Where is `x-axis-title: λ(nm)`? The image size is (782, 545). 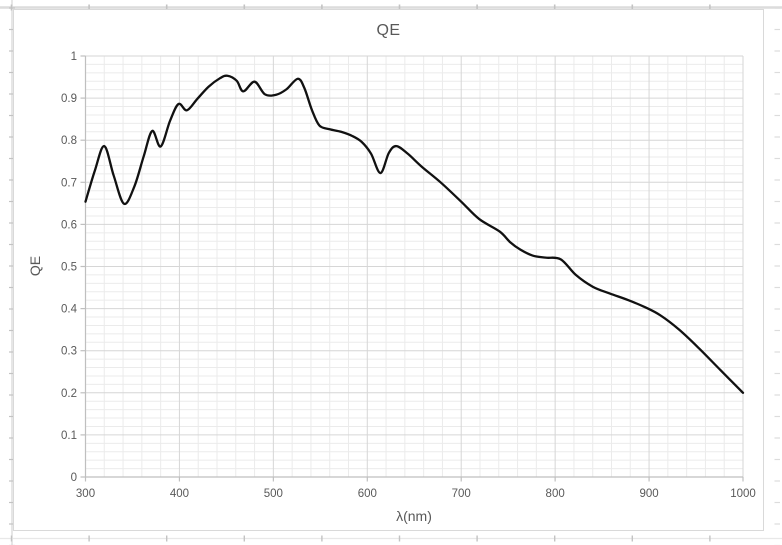 x-axis-title: λ(nm) is located at coordinates (414, 516).